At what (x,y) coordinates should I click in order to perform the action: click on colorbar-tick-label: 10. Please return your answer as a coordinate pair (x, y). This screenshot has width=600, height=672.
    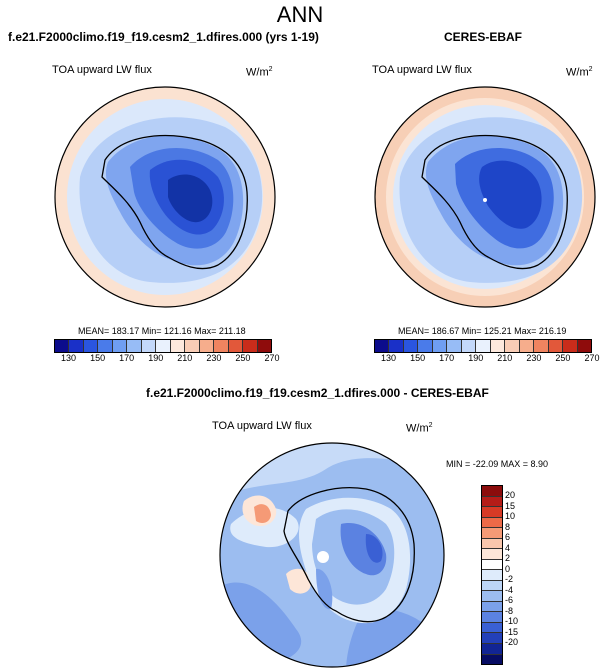
    Looking at the image, I should click on (510, 516).